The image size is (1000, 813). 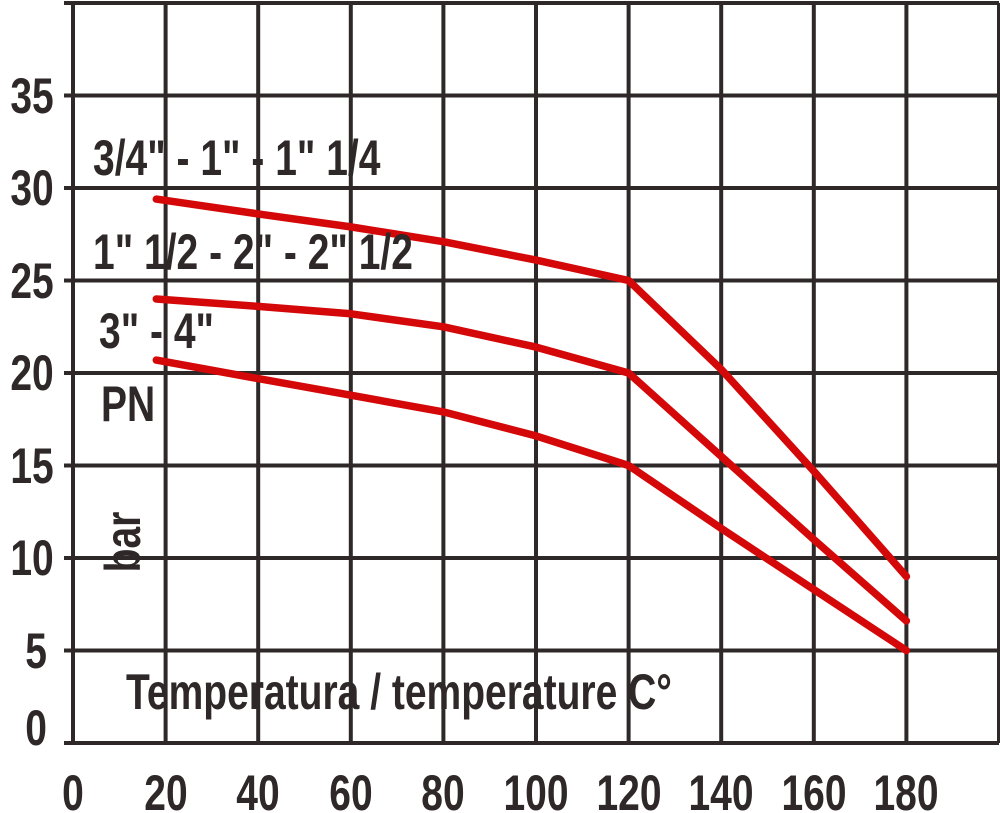 I want to click on series-label-medium-sizes: 1" 1/2 - 2" - 2" 1/2, so click(x=253, y=252).